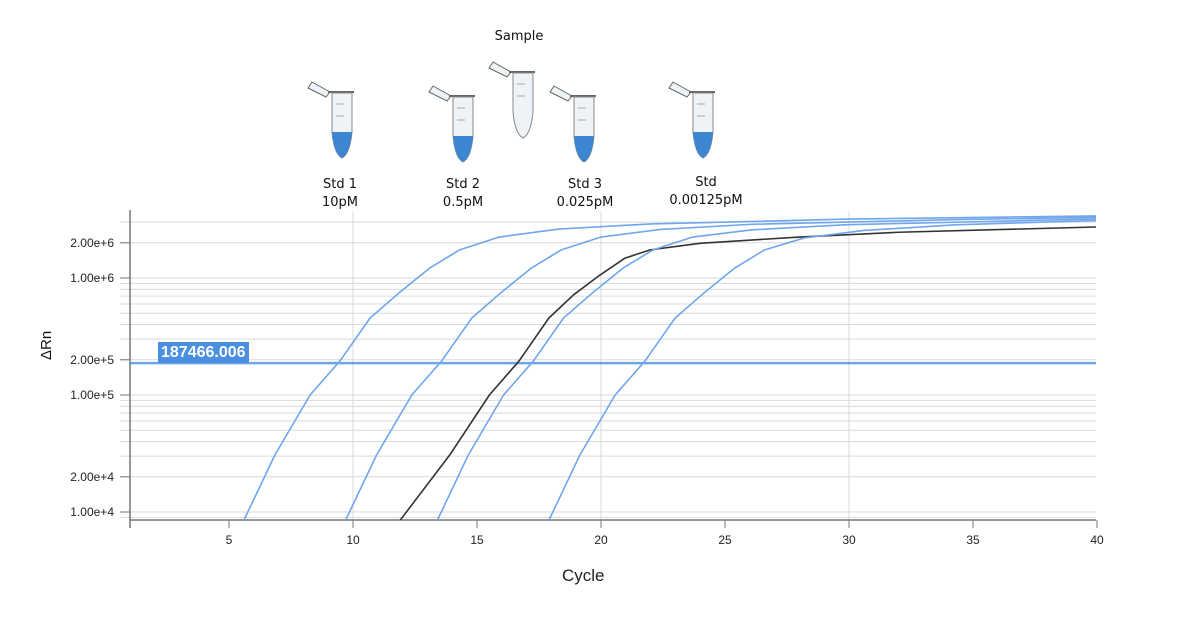 This screenshot has width=1200, height=635. What do you see at coordinates (706, 200) in the screenshot?
I see `tube-label-line2: 0.00125pM` at bounding box center [706, 200].